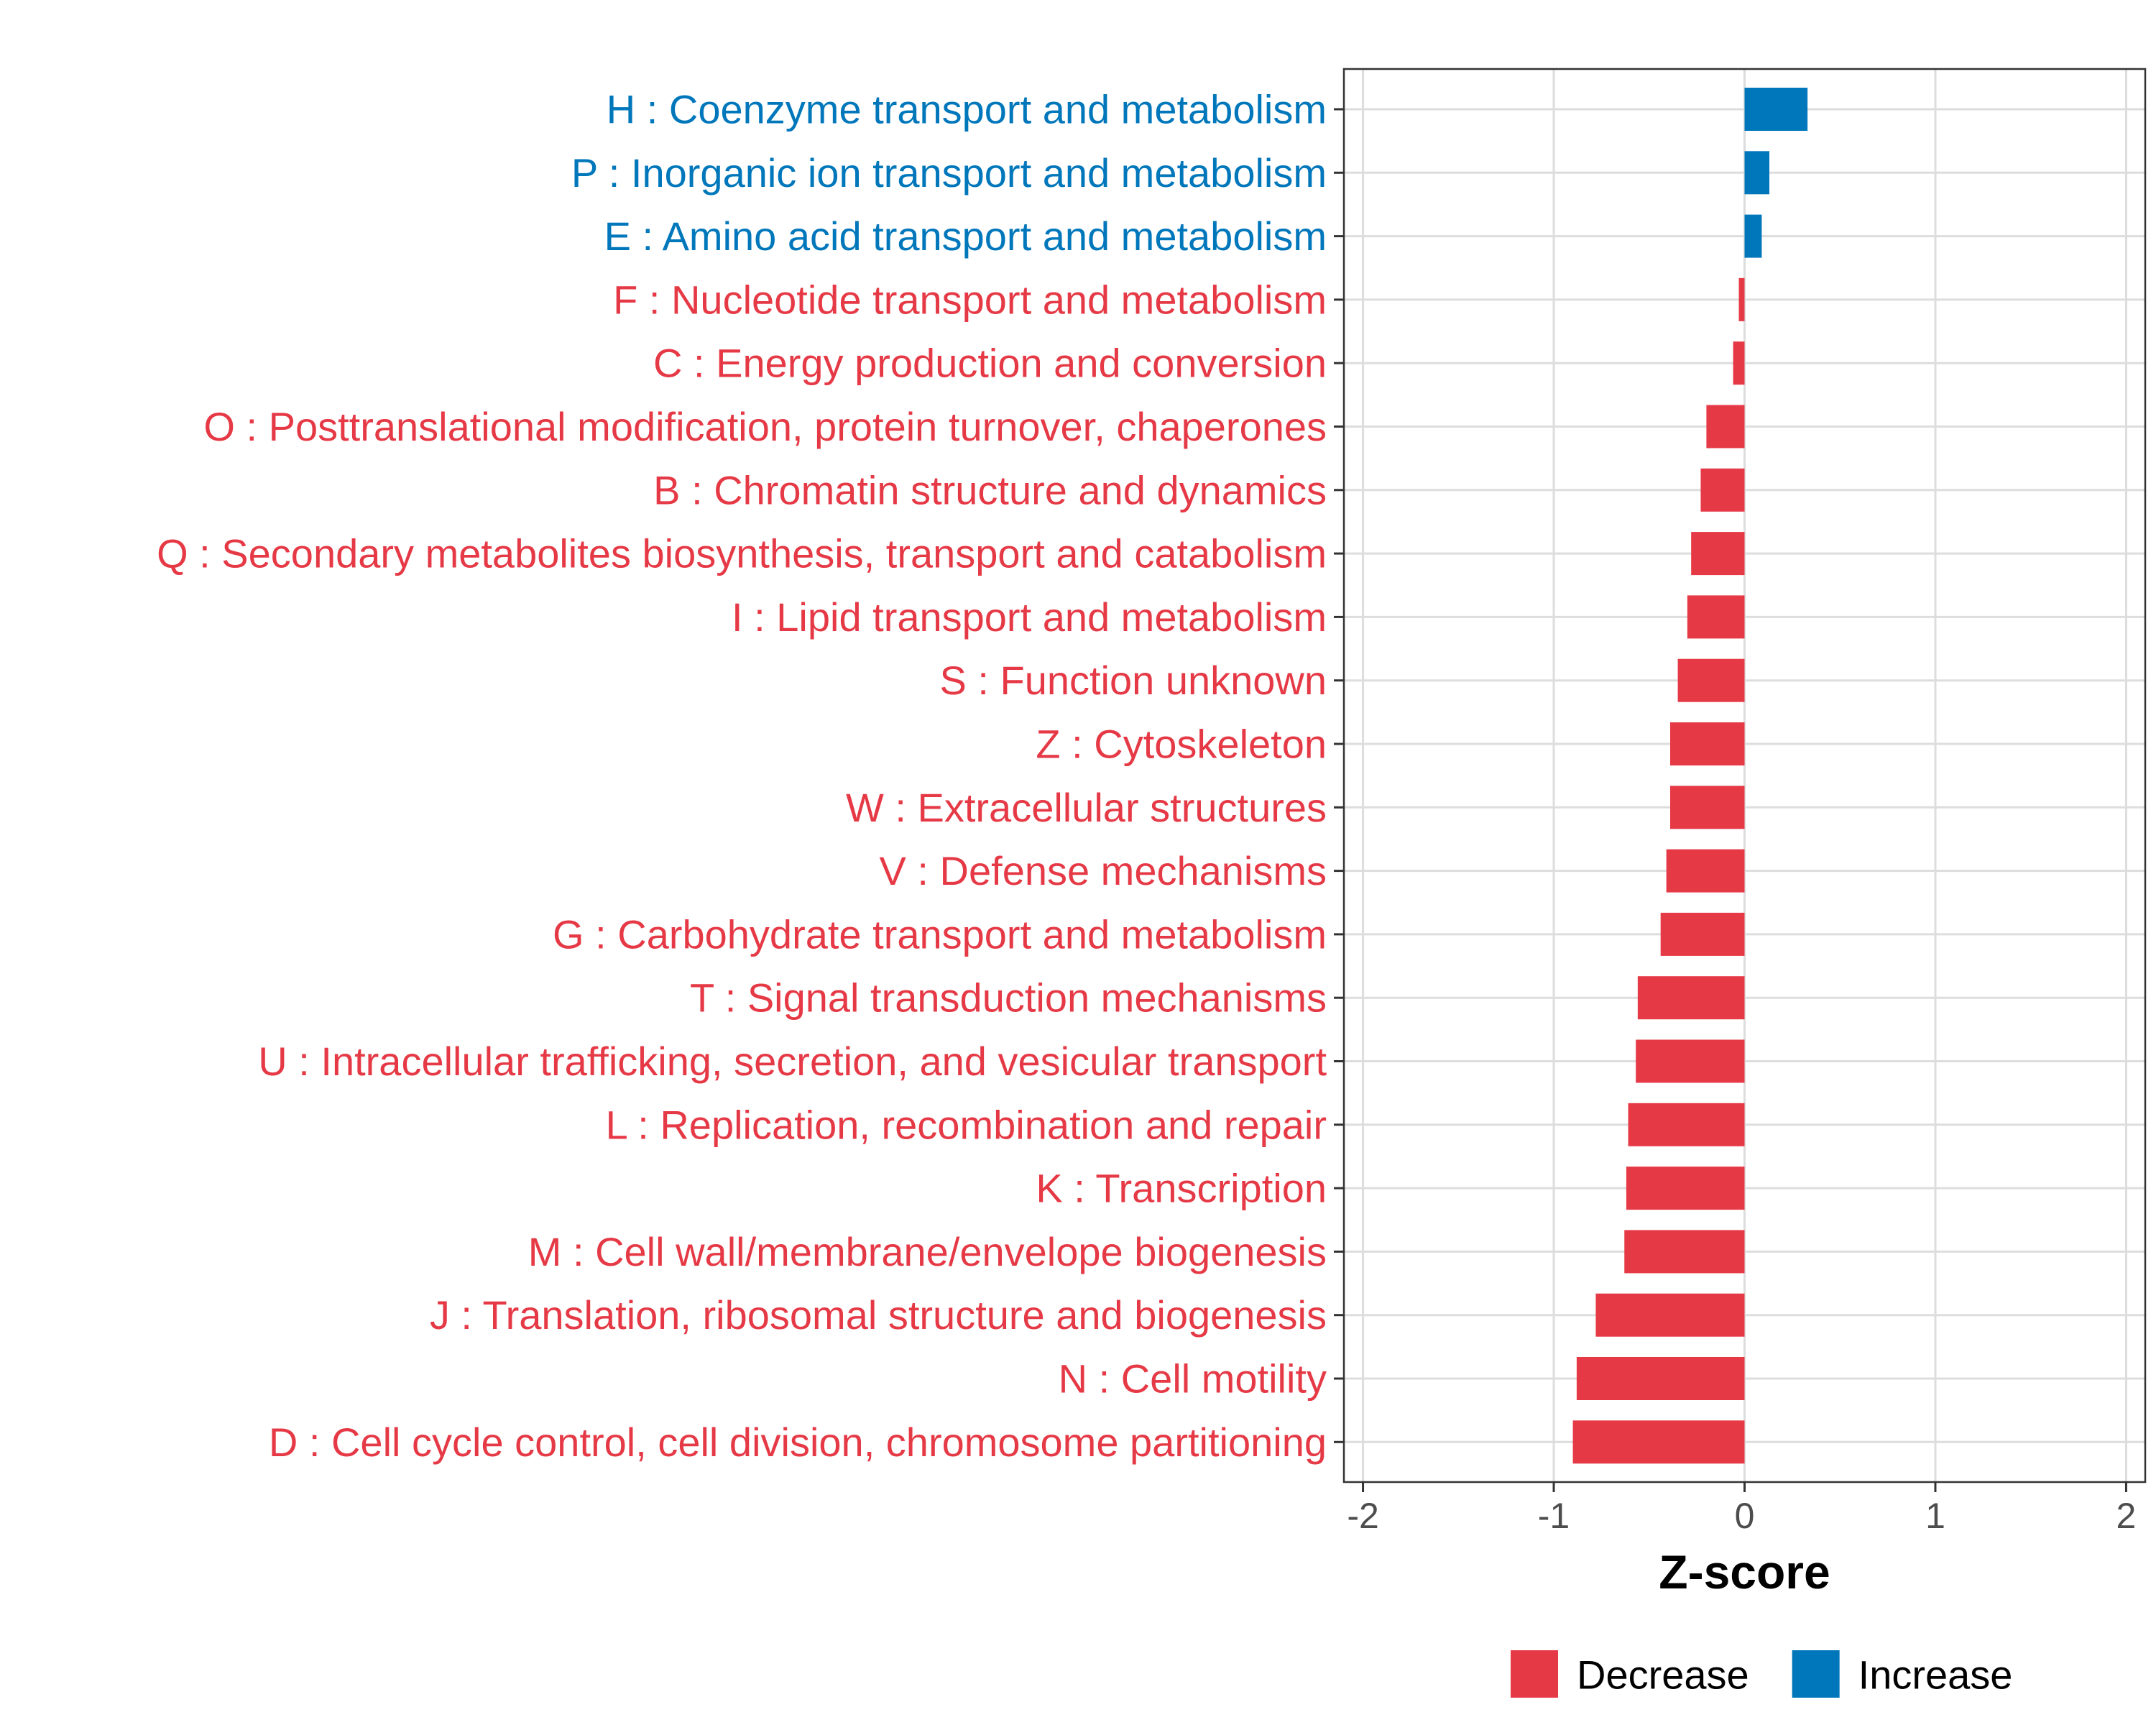  Describe the element at coordinates (1761, 1674) in the screenshot. I see `legend: Decrease Increase` at that location.